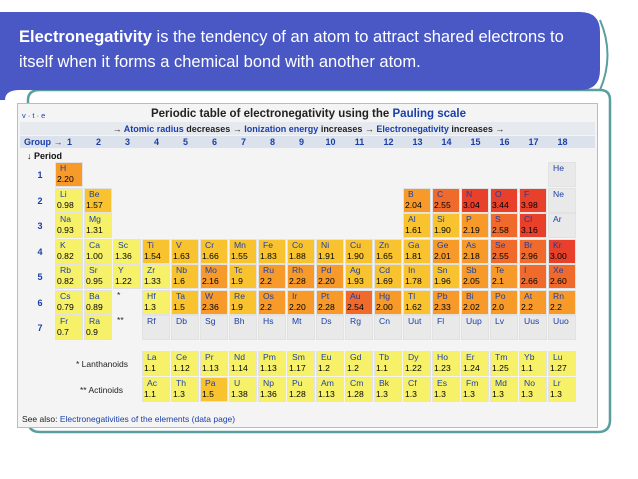  I want to click on element-cell: H 2.20, so click(69, 174).